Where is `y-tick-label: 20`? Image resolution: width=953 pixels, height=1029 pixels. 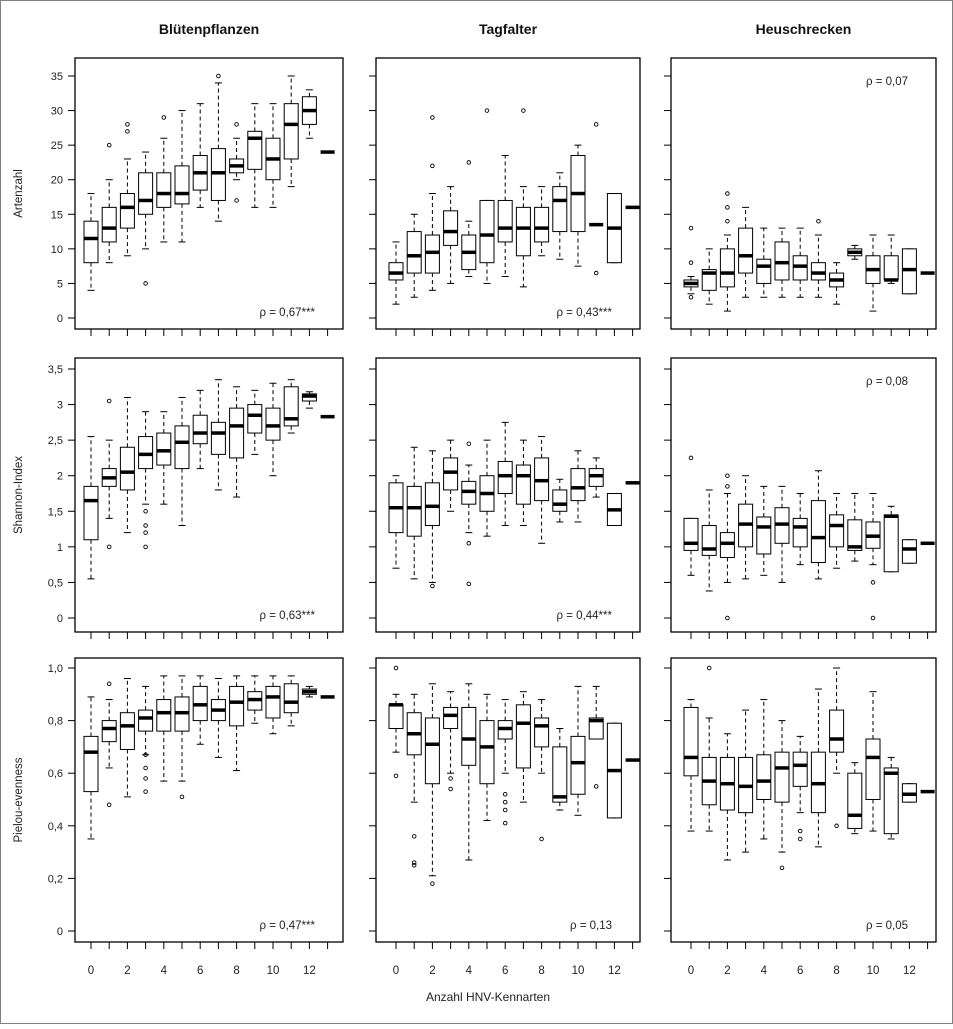 y-tick-label: 20 is located at coordinates (57, 181).